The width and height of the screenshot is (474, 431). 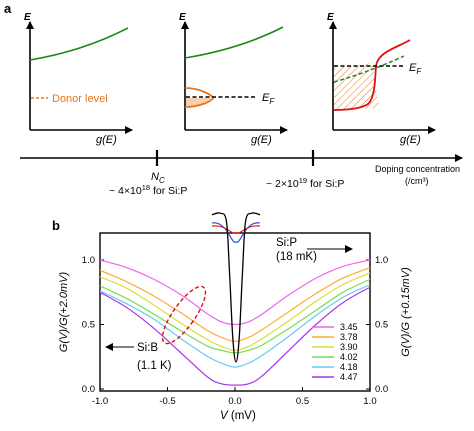 What do you see at coordinates (167, 401) in the screenshot?
I see `x-tick-label: -0.5` at bounding box center [167, 401].